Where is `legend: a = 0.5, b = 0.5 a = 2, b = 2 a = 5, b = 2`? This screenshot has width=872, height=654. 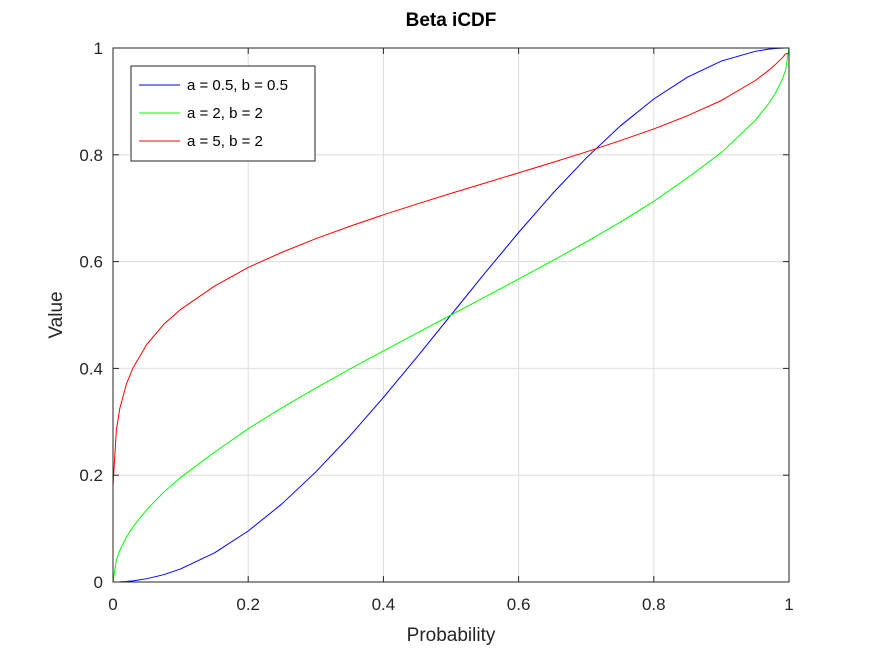
legend: a = 0.5, b = 0.5 a = 2, b = 2 a = 5, b = 2 is located at coordinates (223, 113).